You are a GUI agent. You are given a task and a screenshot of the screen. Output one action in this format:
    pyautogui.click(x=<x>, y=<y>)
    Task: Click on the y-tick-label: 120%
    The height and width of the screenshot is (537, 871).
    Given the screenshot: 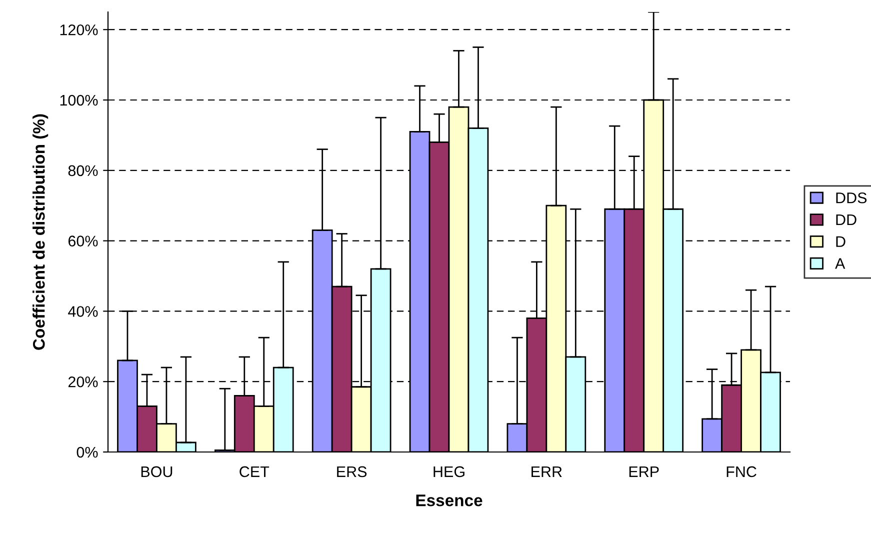 What is the action you would take?
    pyautogui.click(x=79, y=30)
    